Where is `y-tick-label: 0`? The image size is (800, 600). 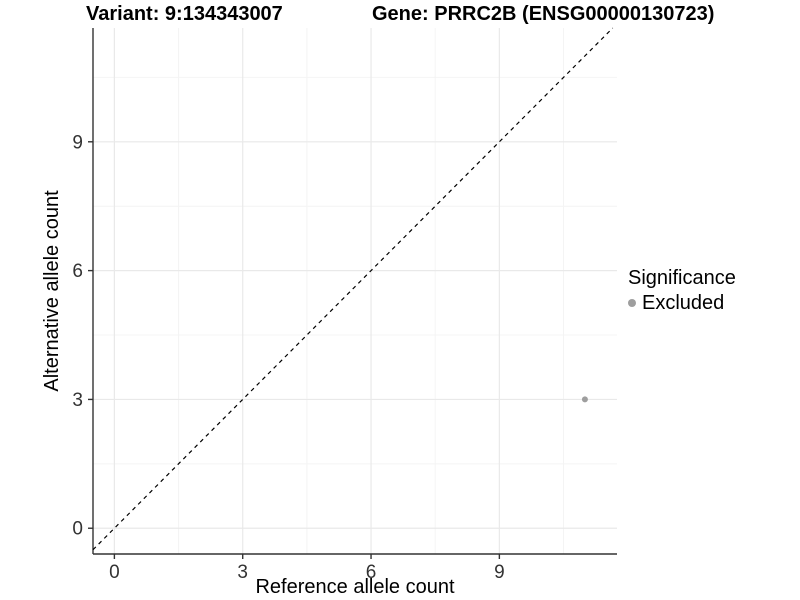 y-tick-label: 0 is located at coordinates (77, 529).